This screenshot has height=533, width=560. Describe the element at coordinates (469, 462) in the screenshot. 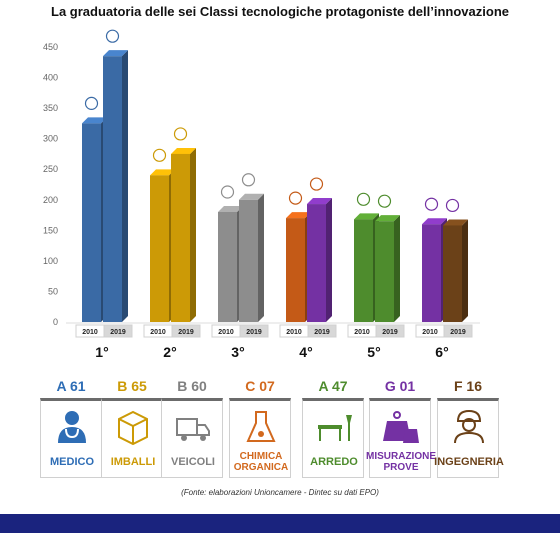

I see `class-name-line: INGEGNERIA` at that location.